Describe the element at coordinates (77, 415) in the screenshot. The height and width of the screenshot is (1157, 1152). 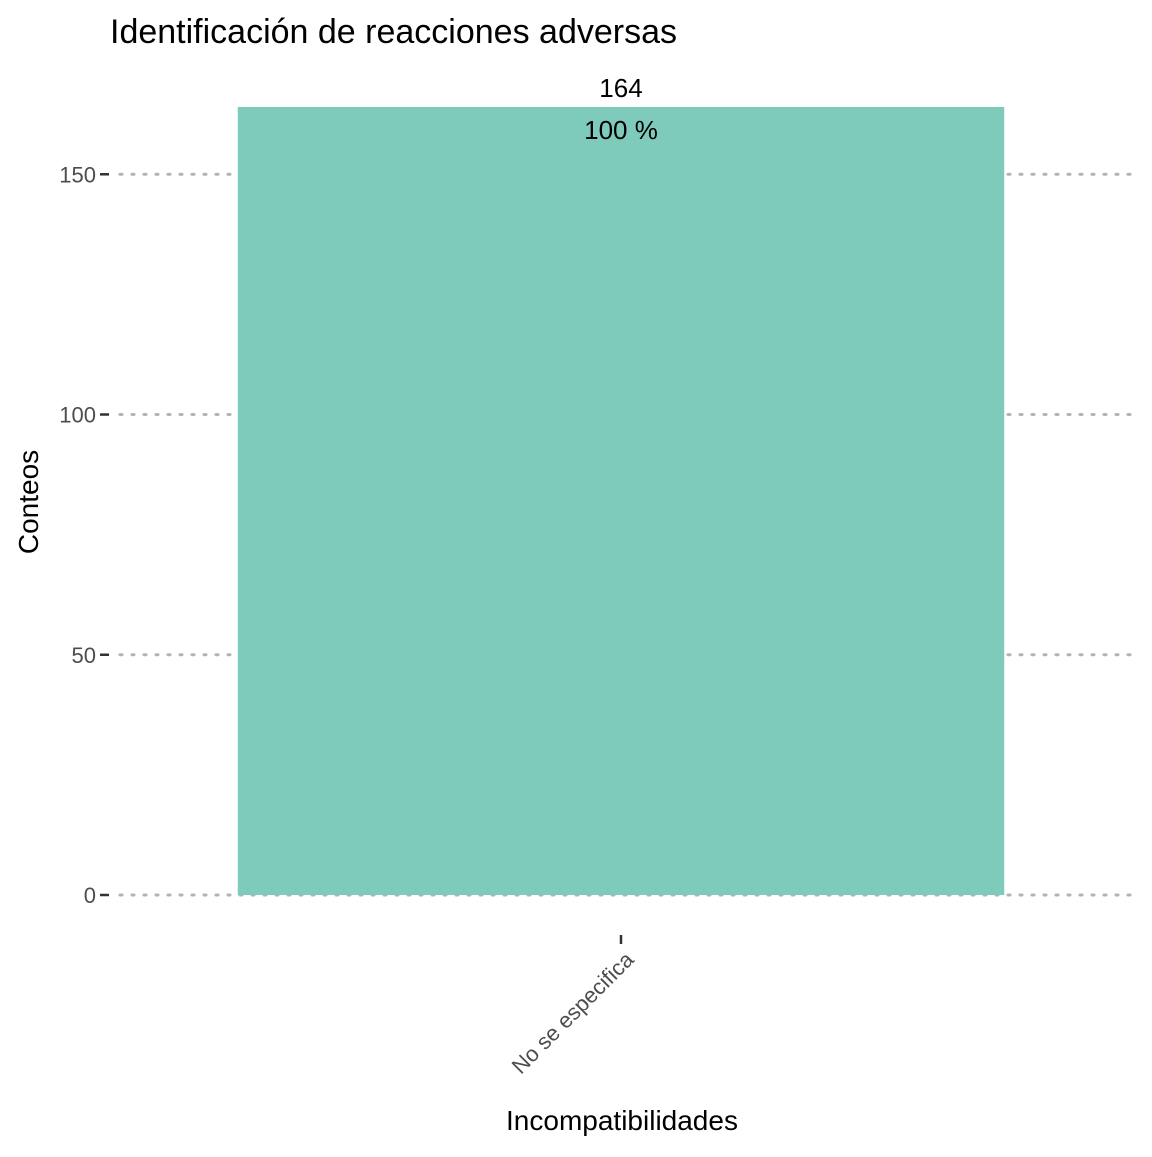
I see `y-tick-label: 100` at that location.